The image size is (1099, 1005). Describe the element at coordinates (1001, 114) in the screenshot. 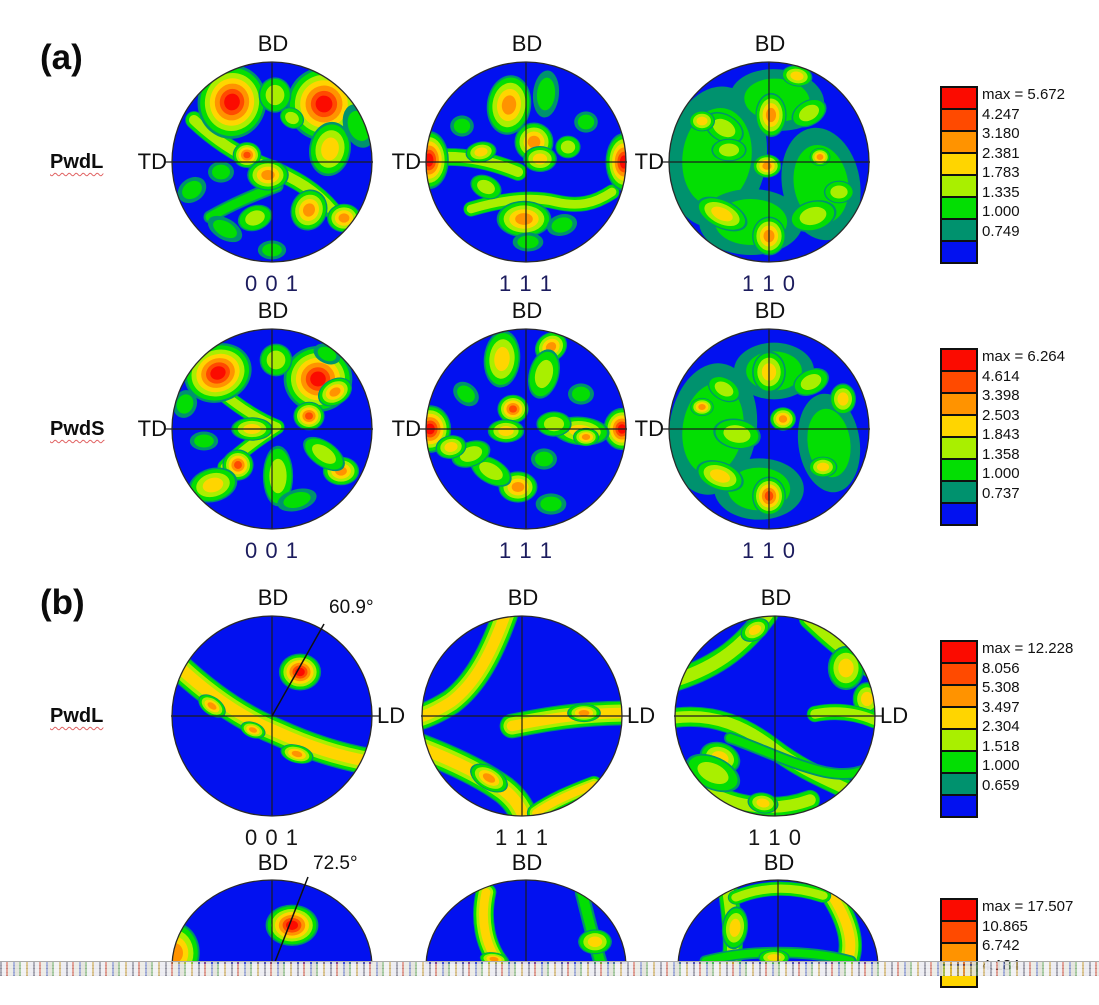

I see `colorbar-level-label: 4.247` at that location.